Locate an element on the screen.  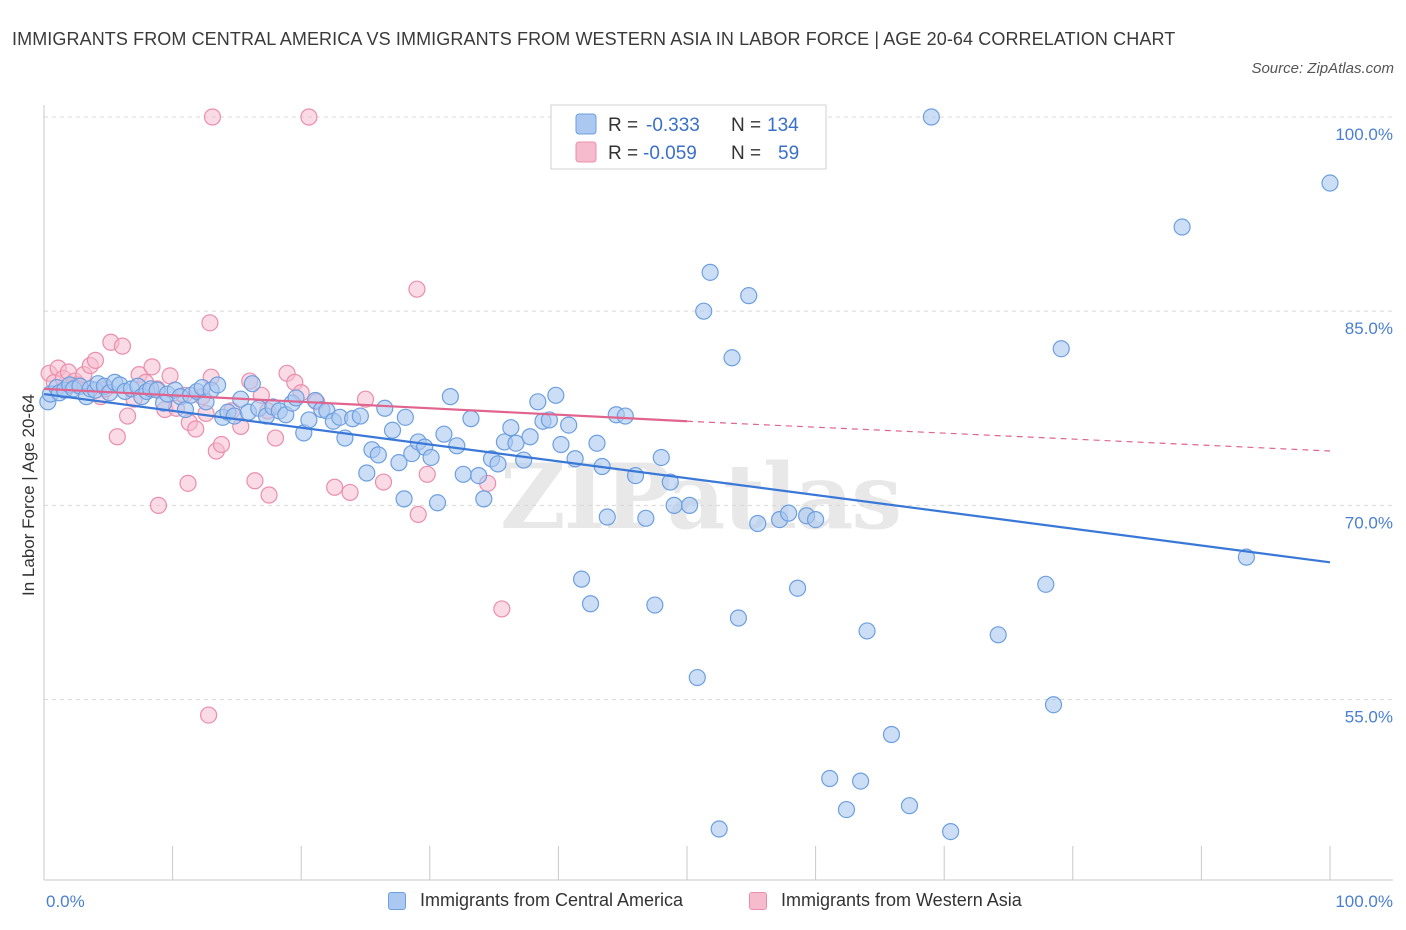
legend-blue-n-value: 134 is located at coordinates (783, 125).